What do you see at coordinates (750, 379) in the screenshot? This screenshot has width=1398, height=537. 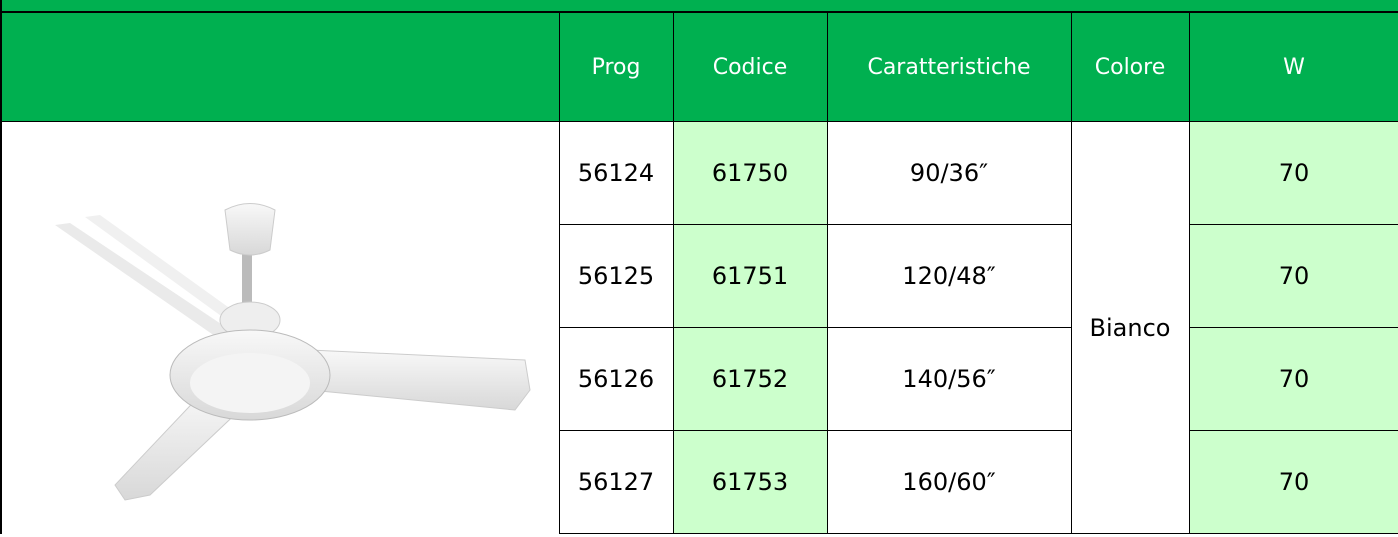 I see `codice-cell: 61752` at bounding box center [750, 379].